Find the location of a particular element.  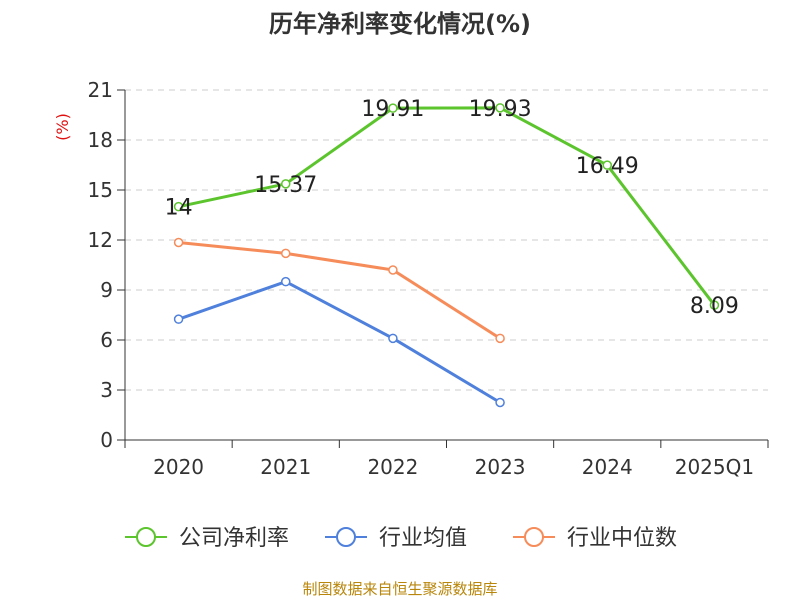

x-tick-label: 2024 is located at coordinates (607, 467).